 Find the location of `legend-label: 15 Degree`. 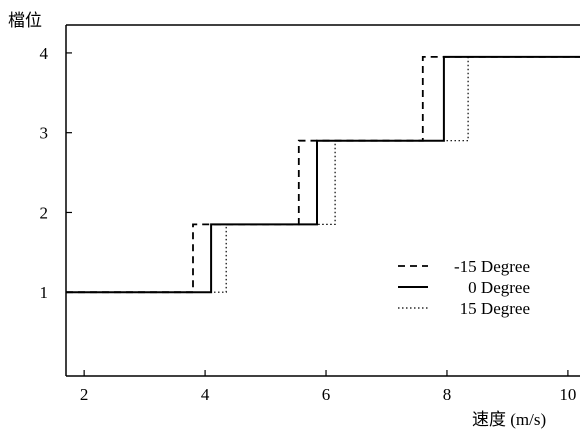

legend-label: 15 Degree is located at coordinates (495, 308).